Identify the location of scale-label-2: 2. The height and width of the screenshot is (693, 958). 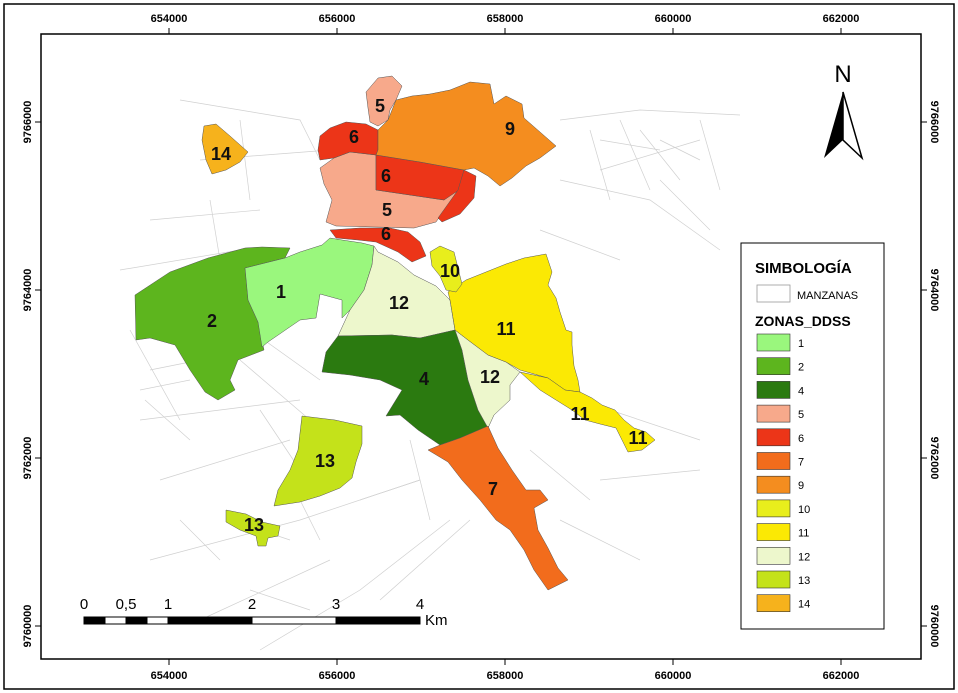
(252, 604).